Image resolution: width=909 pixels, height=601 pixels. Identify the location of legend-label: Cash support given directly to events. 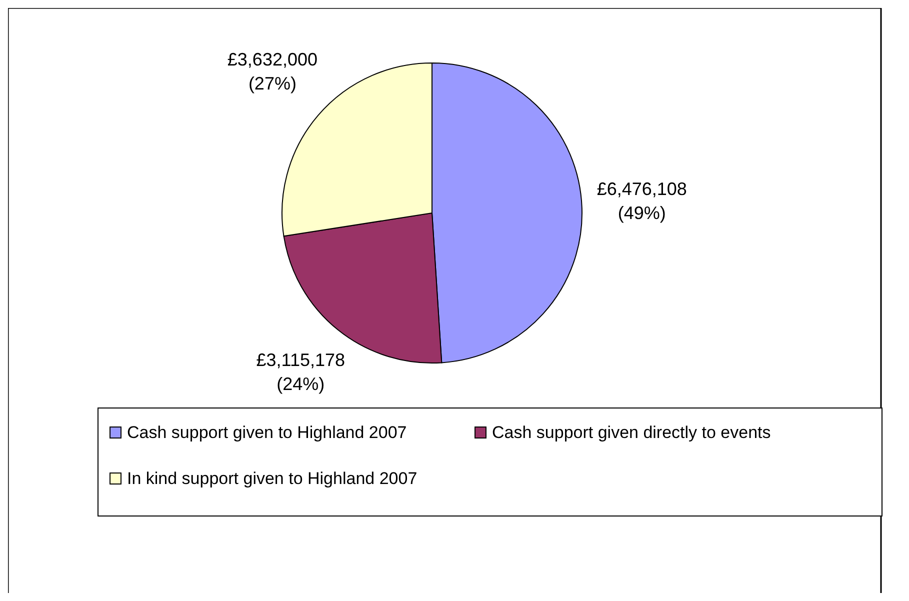
(631, 432).